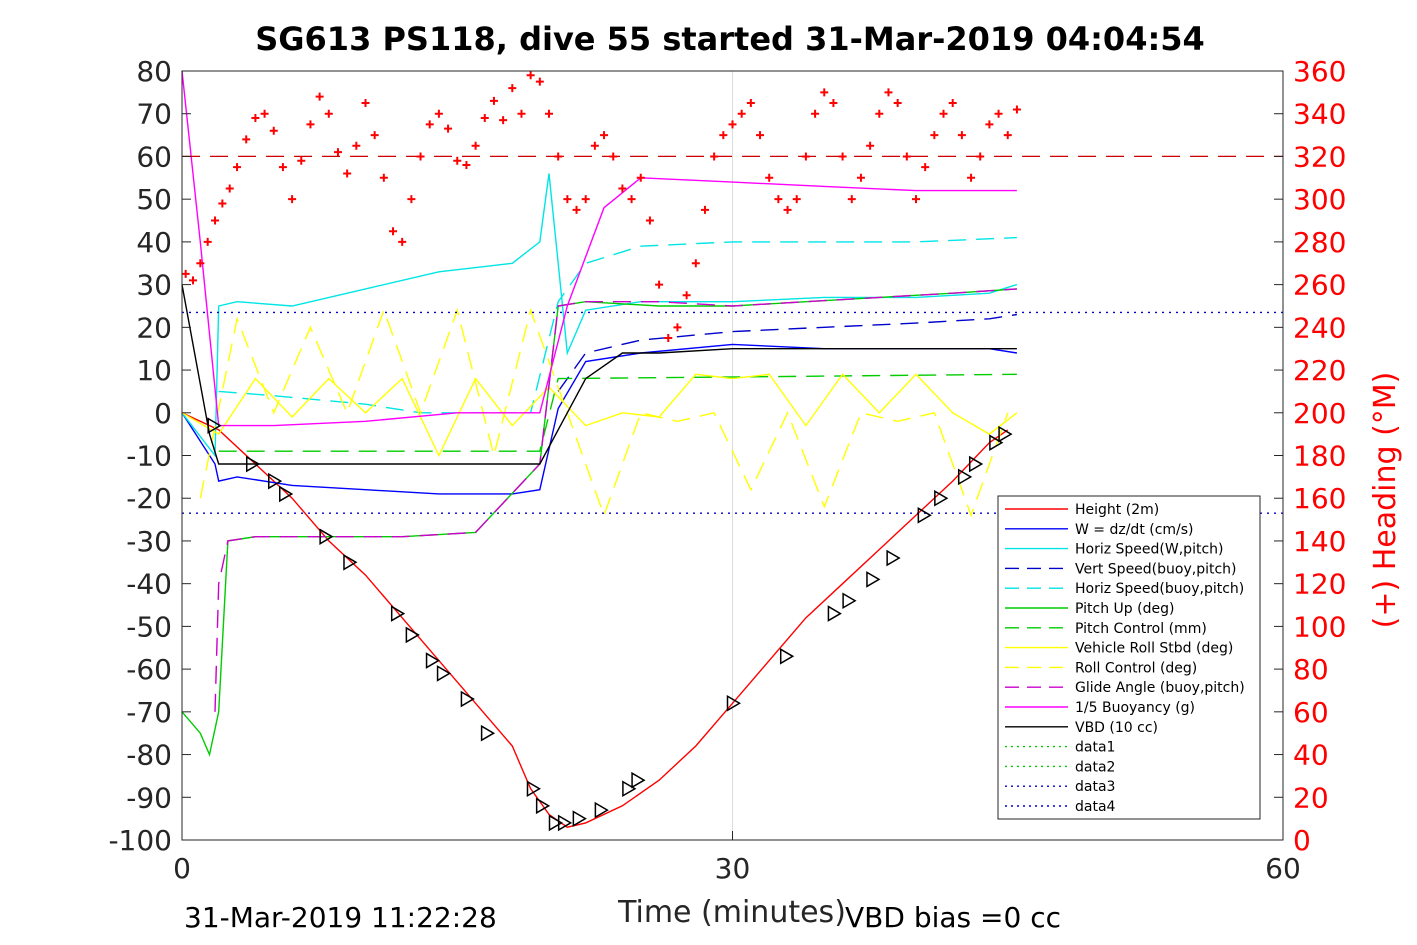 The height and width of the screenshot is (945, 1417). Describe the element at coordinates (340, 917) in the screenshot. I see `footer-timestamp: 31-Mar-2019 11:22:28` at that location.